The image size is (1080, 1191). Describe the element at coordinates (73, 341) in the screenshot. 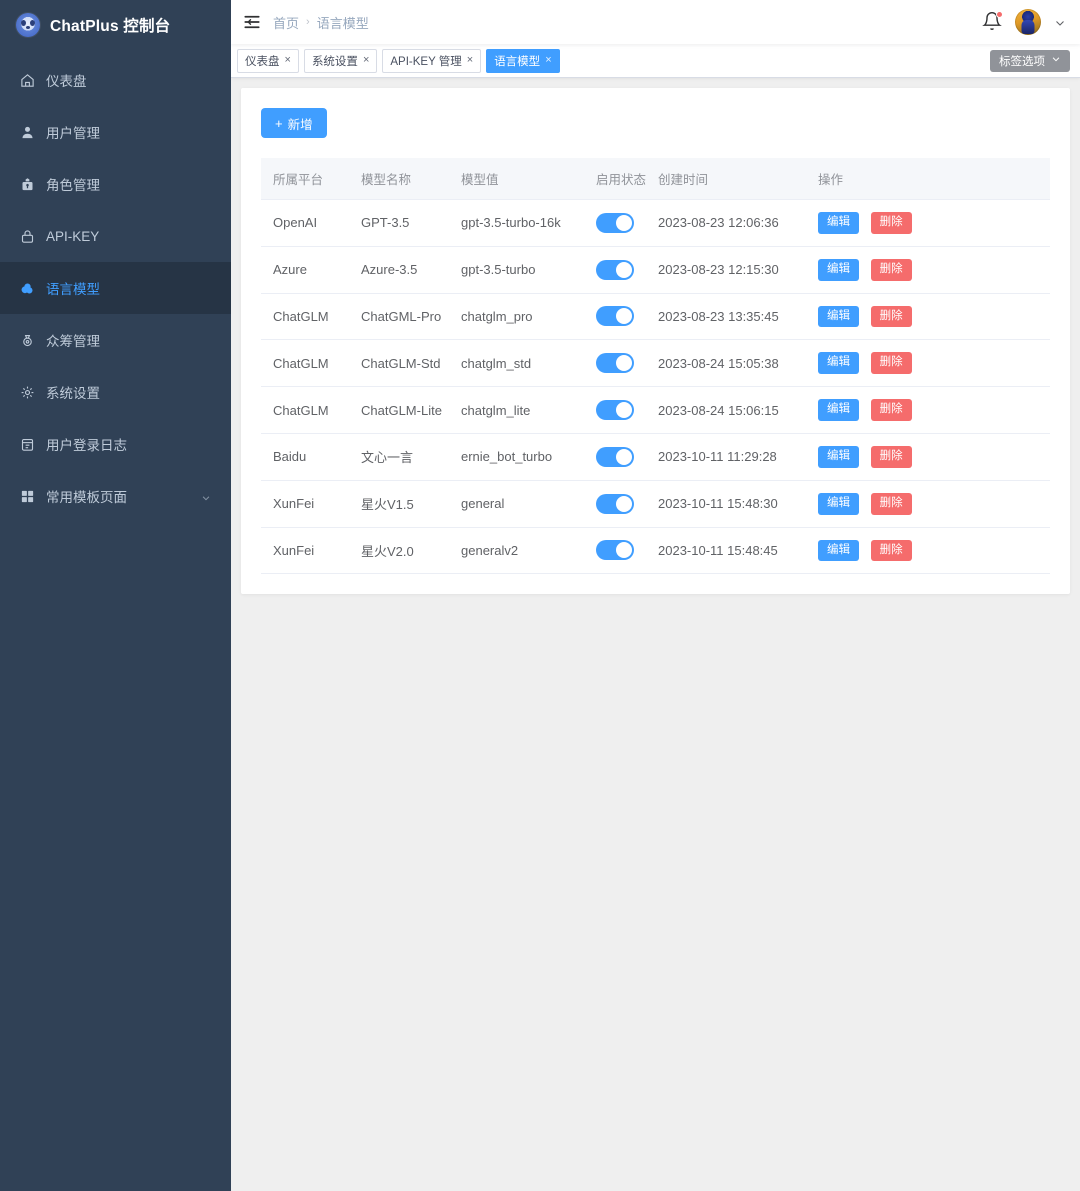

I see `sidebar-item-label: 众筹管理` at that location.